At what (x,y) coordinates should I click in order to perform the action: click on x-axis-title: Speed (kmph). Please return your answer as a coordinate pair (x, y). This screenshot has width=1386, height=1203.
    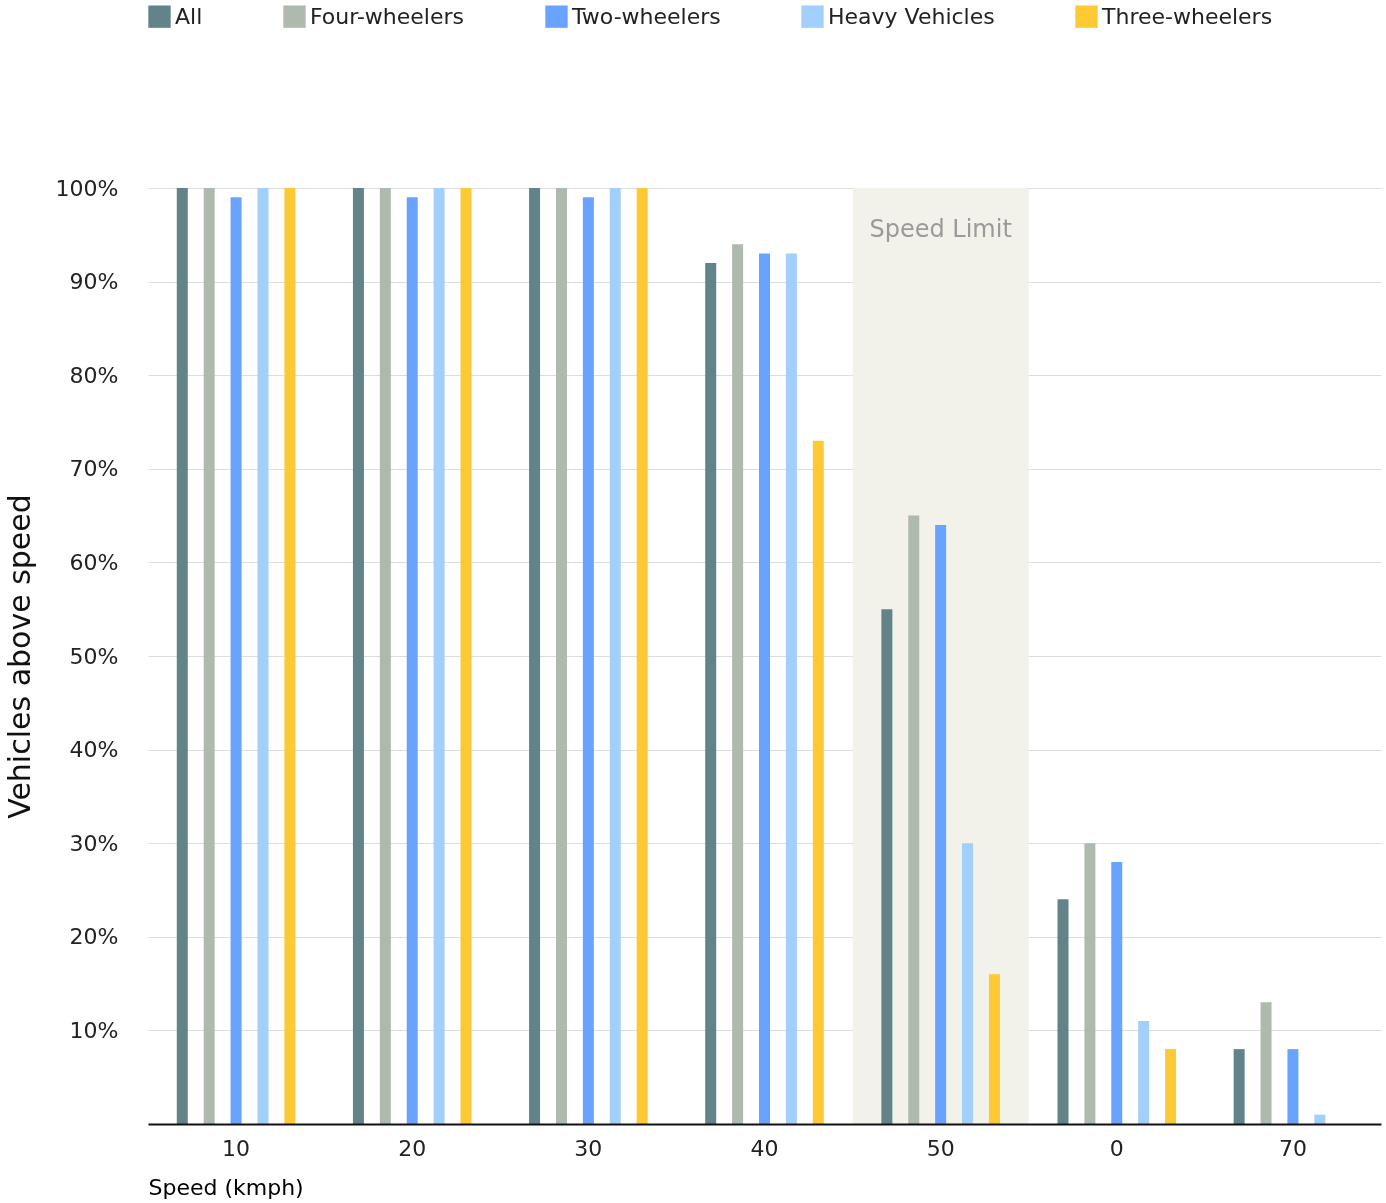
    Looking at the image, I should click on (226, 1187).